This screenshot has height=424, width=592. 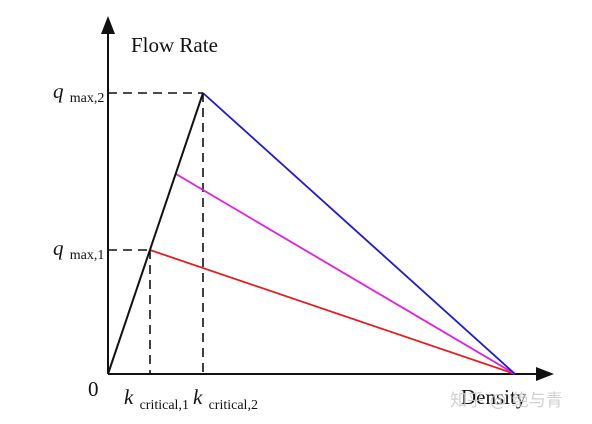 I want to click on q-max-1-label: q max,1, so click(x=78, y=249).